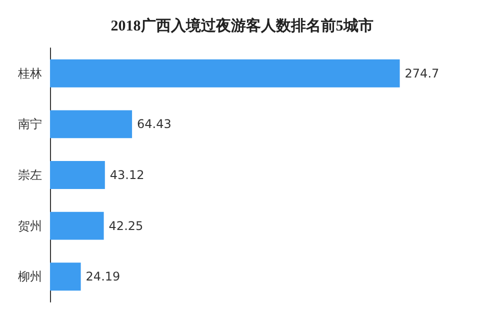 This screenshot has height=330, width=484. Describe the element at coordinates (30, 277) in the screenshot. I see `y-tick-label: 柳州` at that location.